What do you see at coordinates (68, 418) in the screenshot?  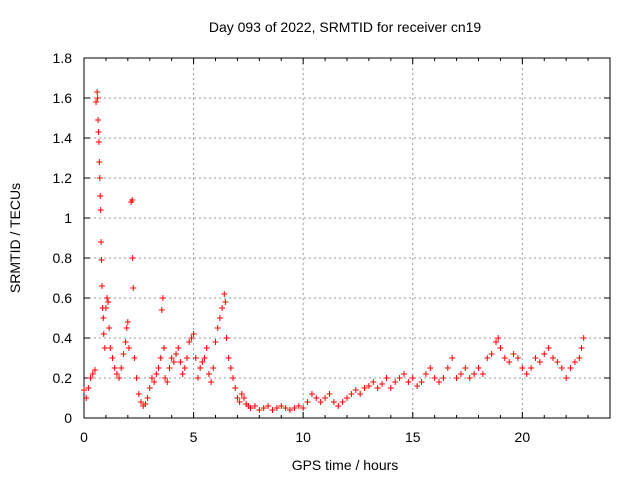 I see `y-tick-label: 0` at bounding box center [68, 418].